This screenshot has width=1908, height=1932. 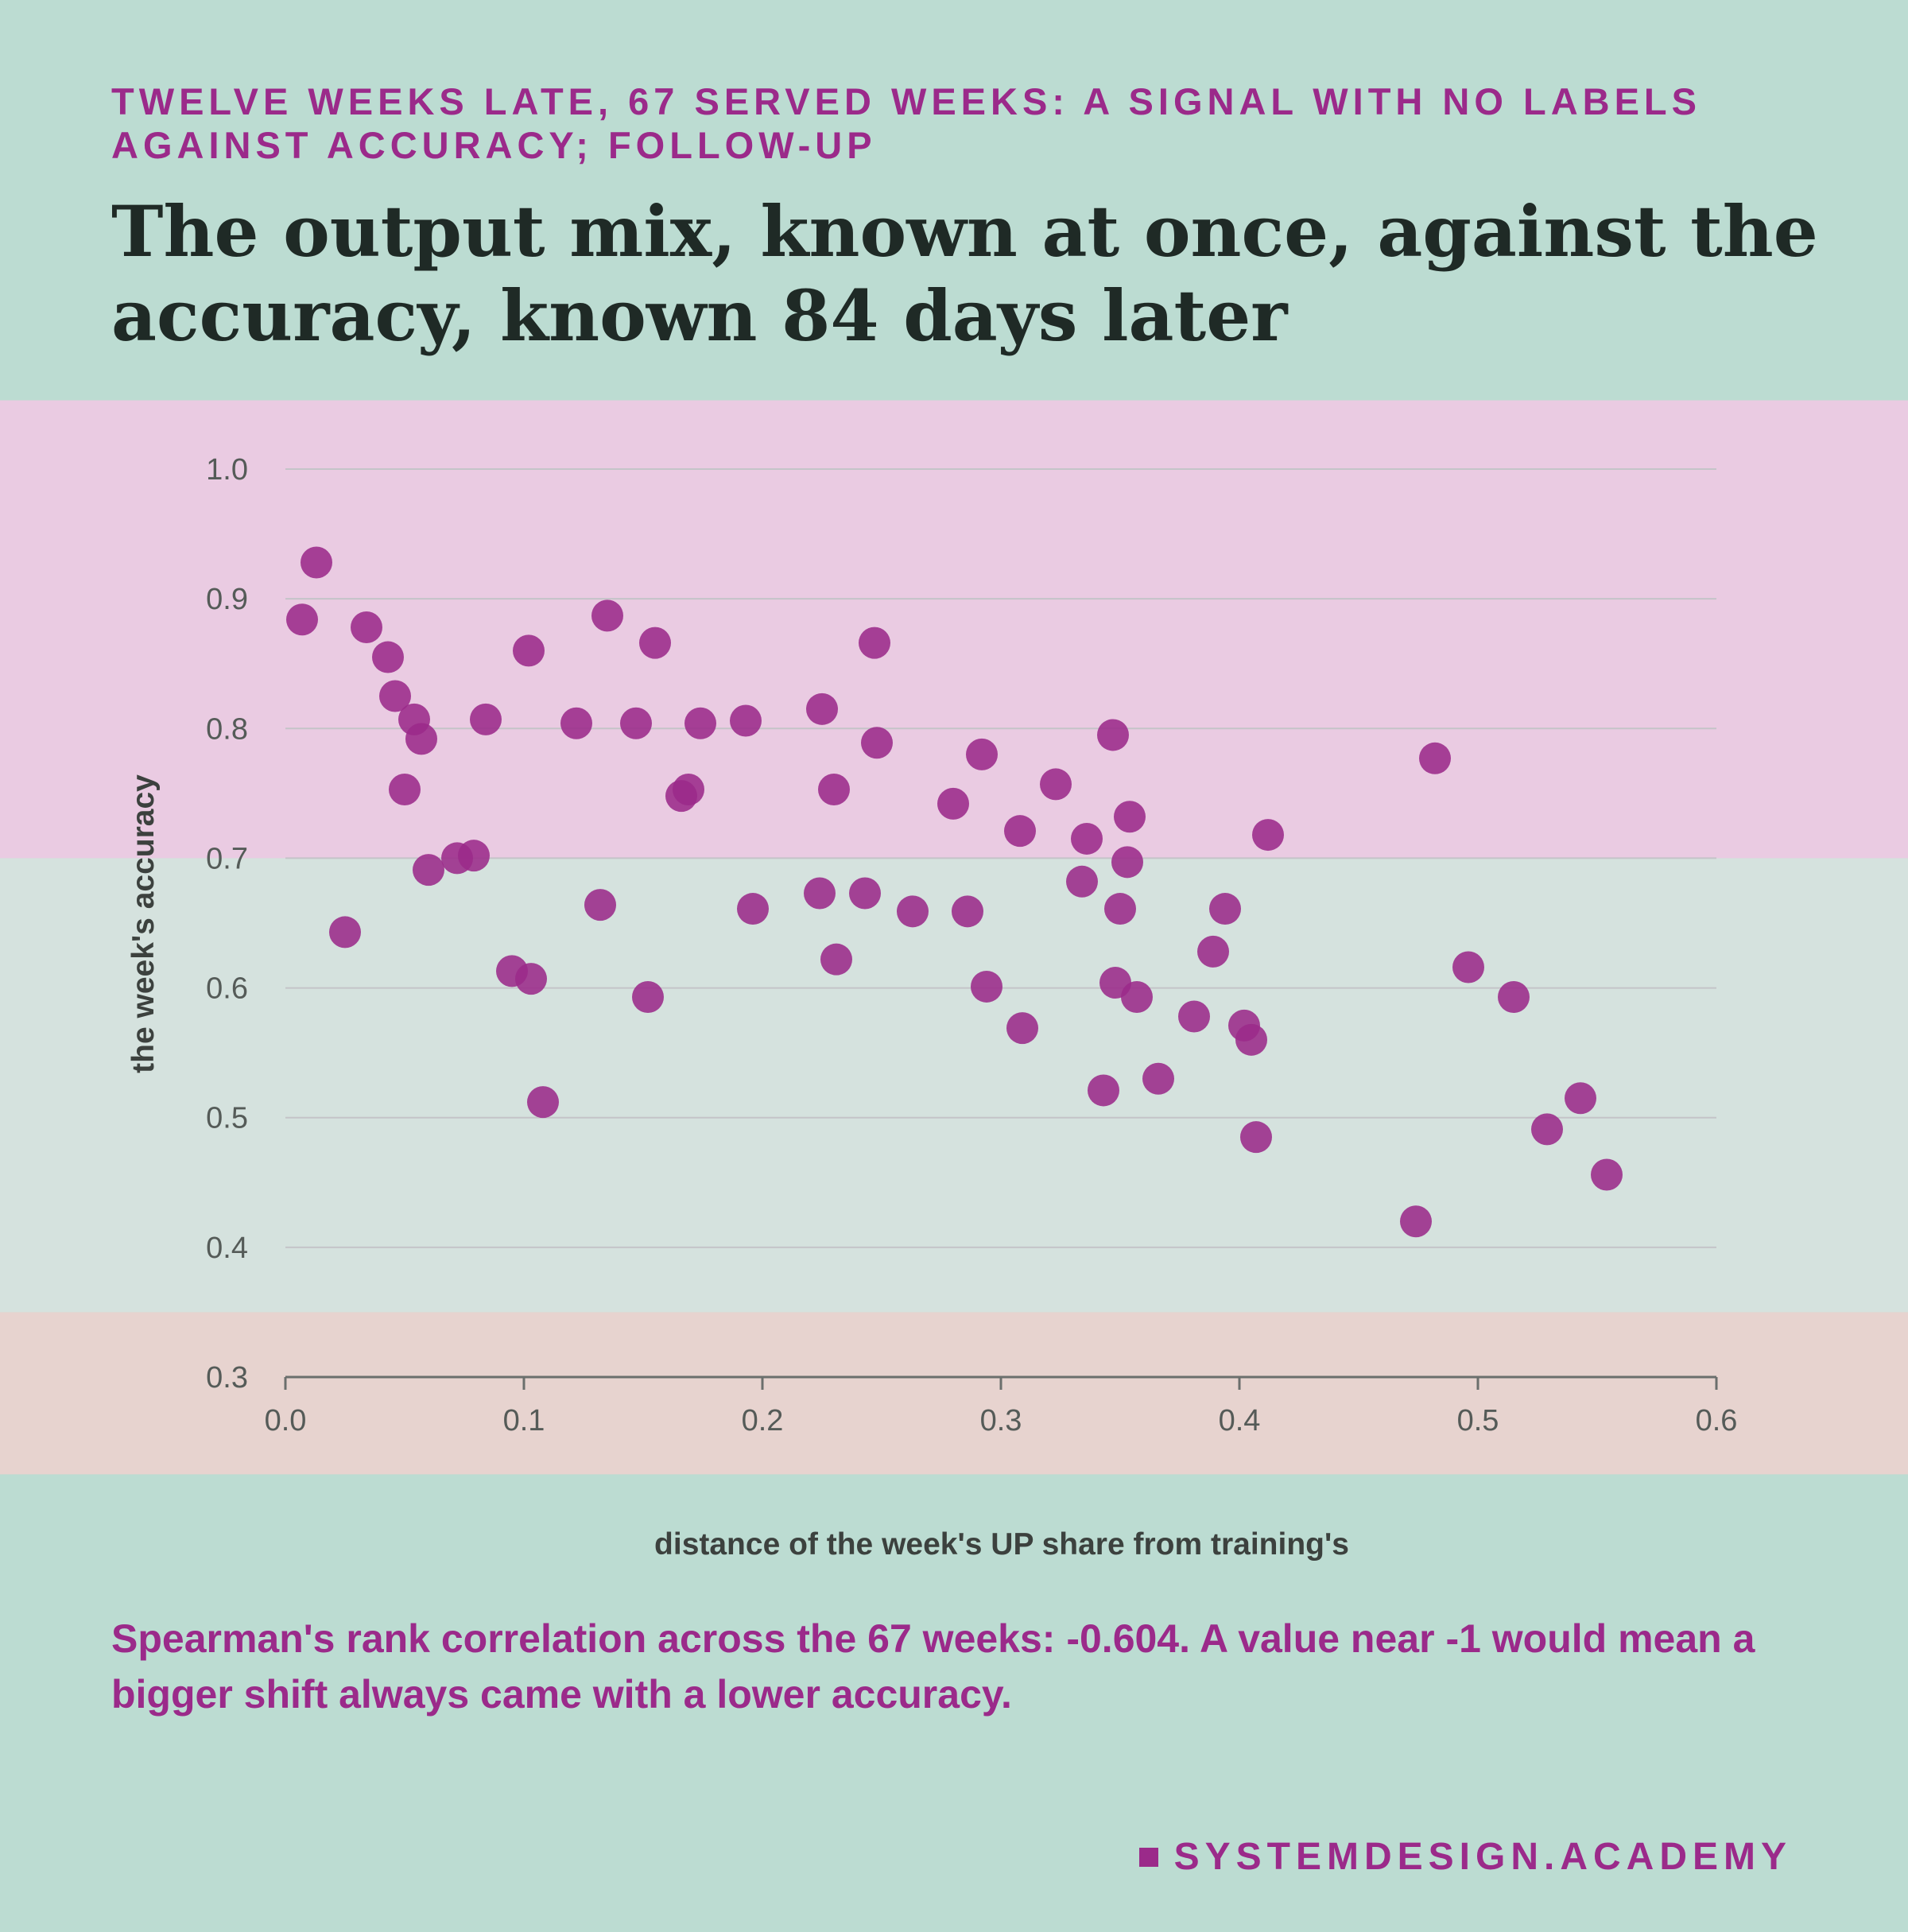 I want to click on y-tick-label: 0.6, so click(x=227, y=989).